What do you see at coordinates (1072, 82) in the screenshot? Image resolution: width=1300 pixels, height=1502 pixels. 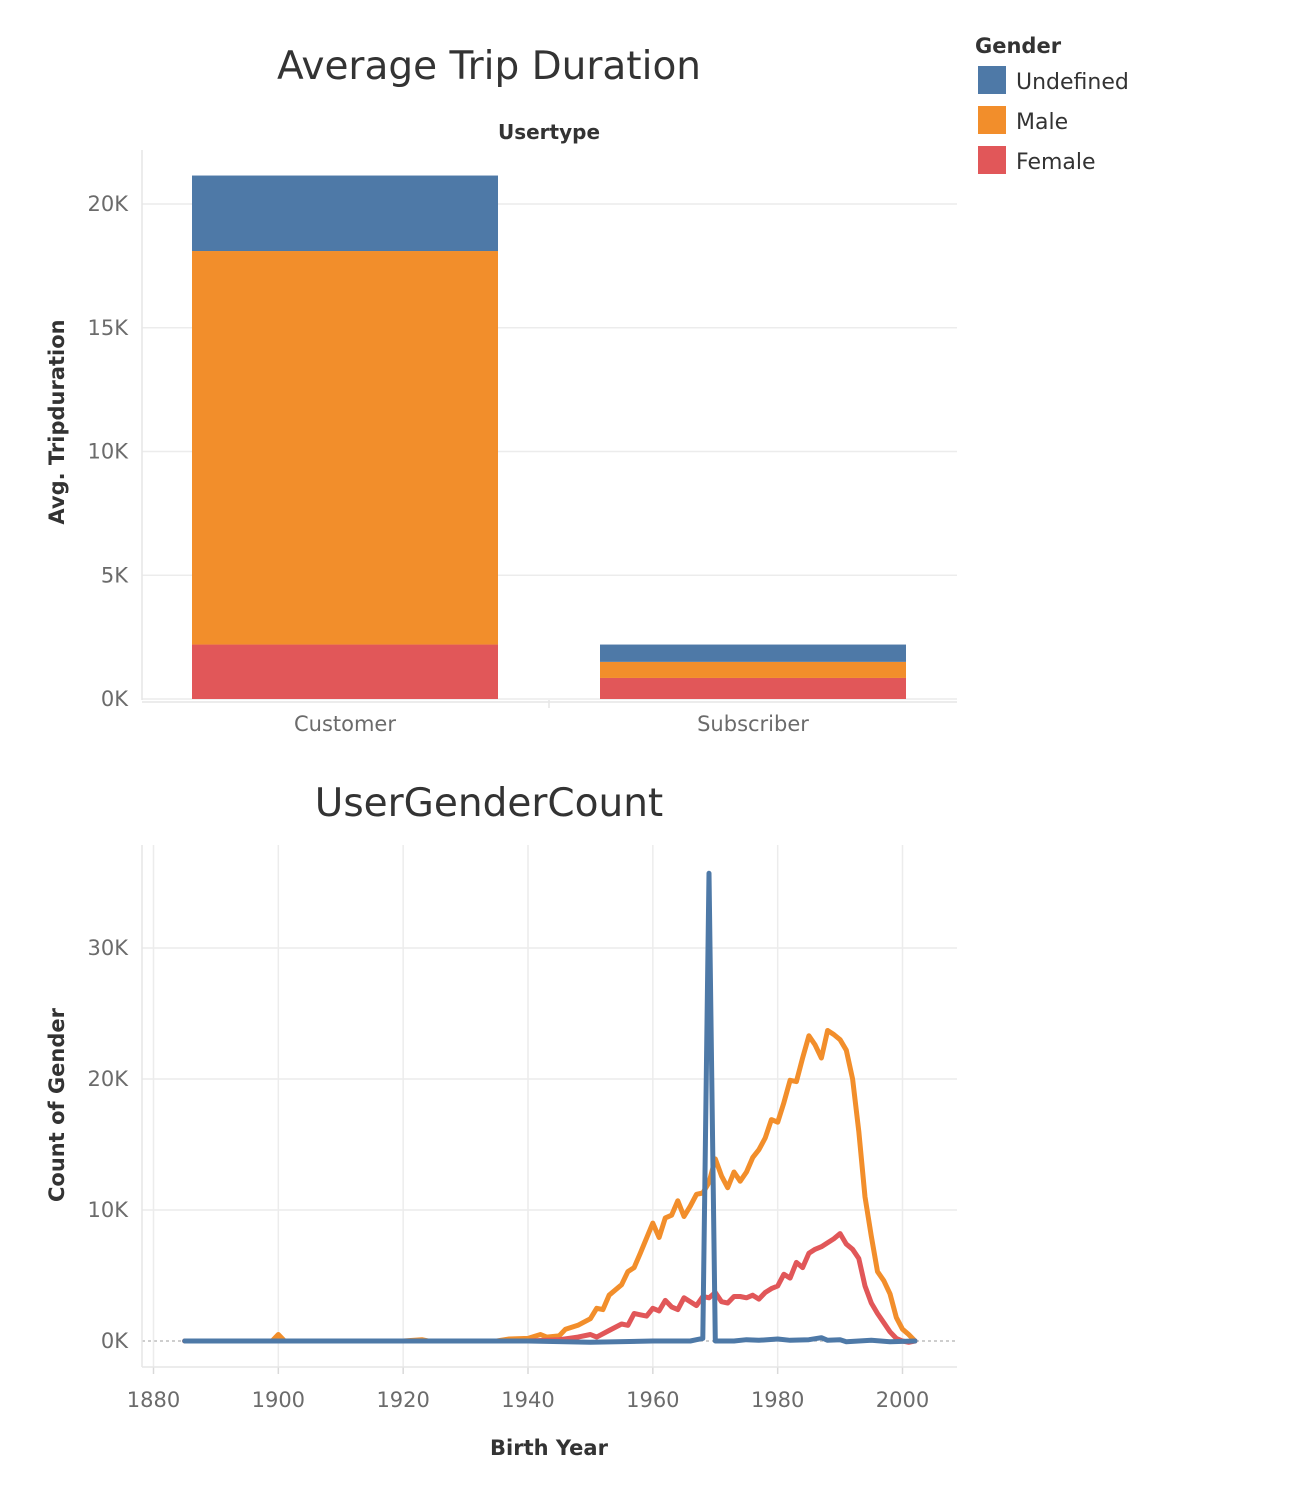 I see `legend-label-undefined: Undefined` at bounding box center [1072, 82].